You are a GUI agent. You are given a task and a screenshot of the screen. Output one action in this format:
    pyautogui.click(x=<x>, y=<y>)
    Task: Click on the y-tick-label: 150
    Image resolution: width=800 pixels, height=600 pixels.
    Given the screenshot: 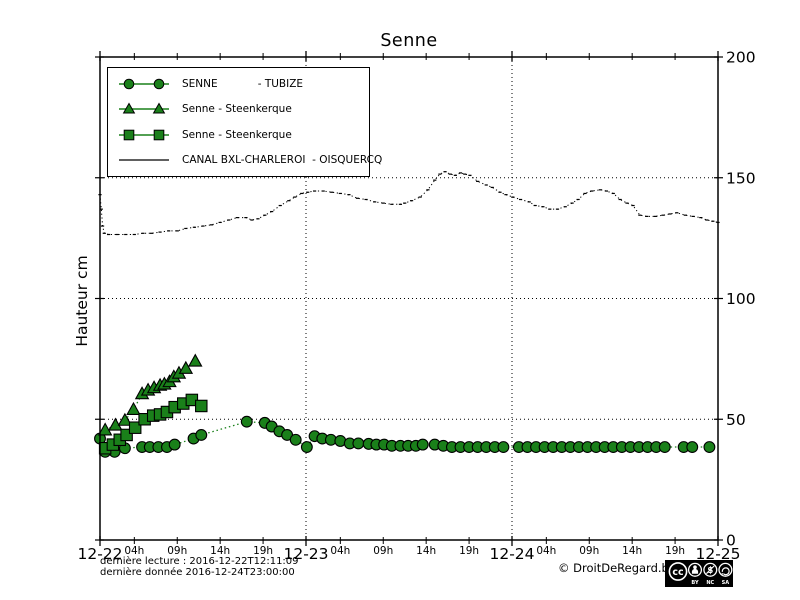 What is the action you would take?
    pyautogui.click(x=741, y=178)
    